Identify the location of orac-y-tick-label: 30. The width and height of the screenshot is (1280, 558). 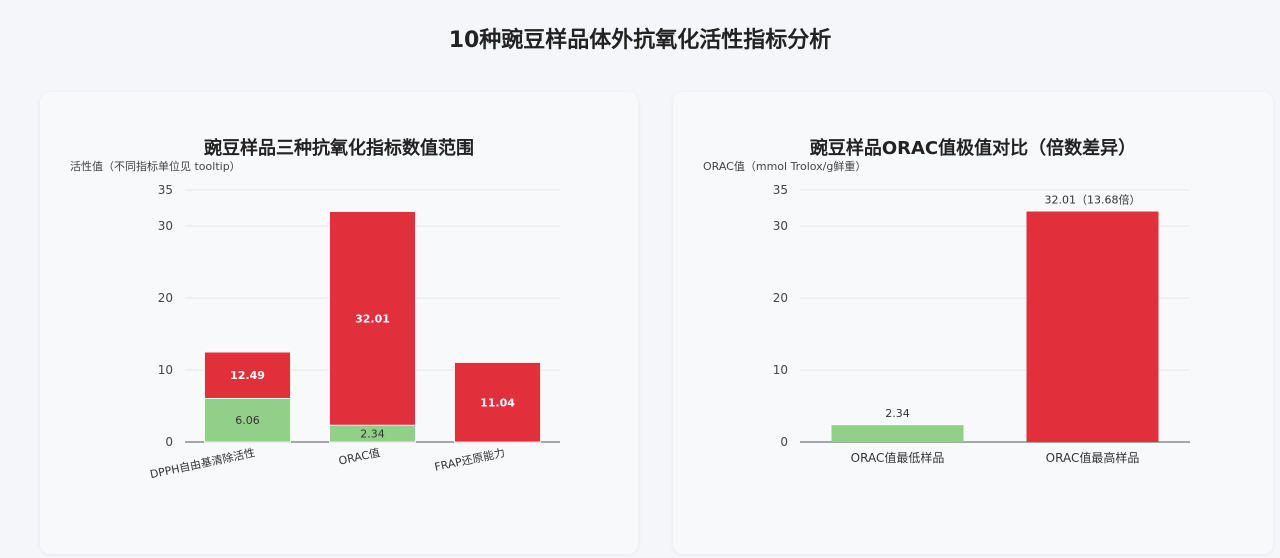
(780, 226).